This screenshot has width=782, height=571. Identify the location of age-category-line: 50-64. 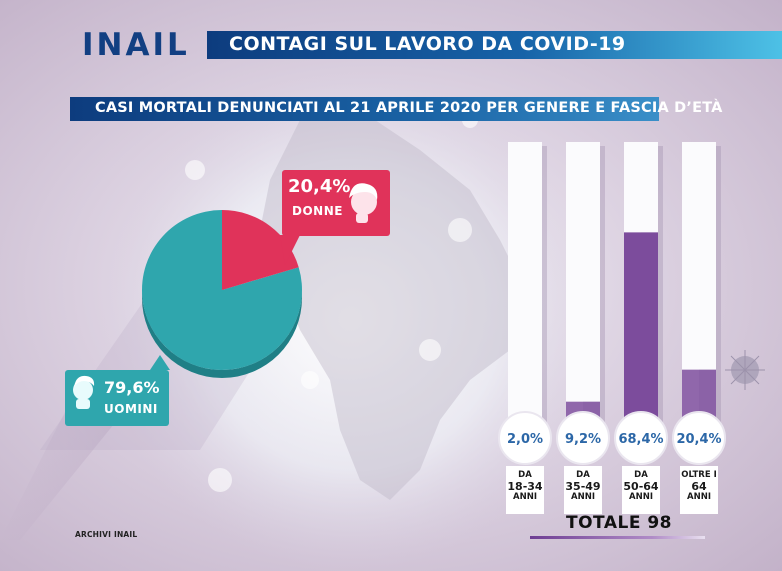
(641, 486).